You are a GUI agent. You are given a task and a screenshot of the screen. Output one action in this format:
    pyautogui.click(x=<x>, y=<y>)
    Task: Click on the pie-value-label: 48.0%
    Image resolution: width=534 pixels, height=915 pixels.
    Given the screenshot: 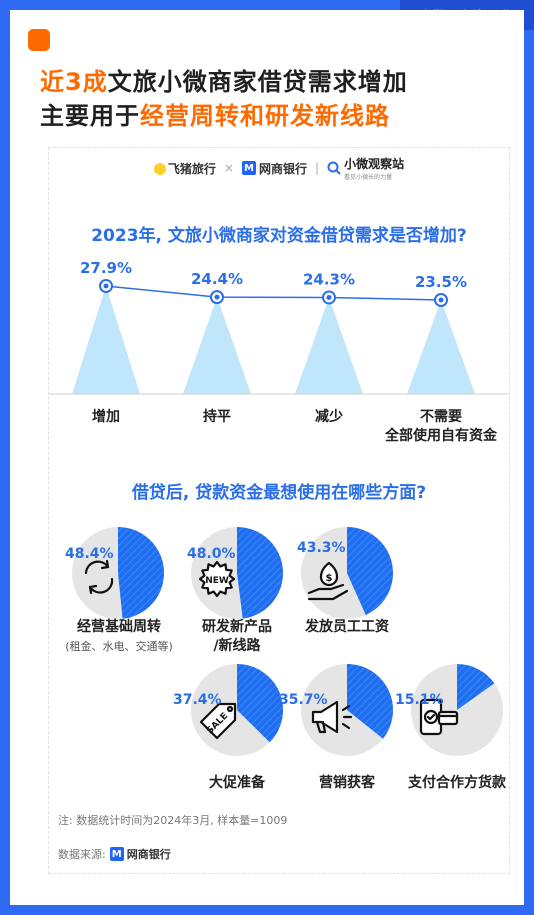 What is the action you would take?
    pyautogui.click(x=211, y=554)
    